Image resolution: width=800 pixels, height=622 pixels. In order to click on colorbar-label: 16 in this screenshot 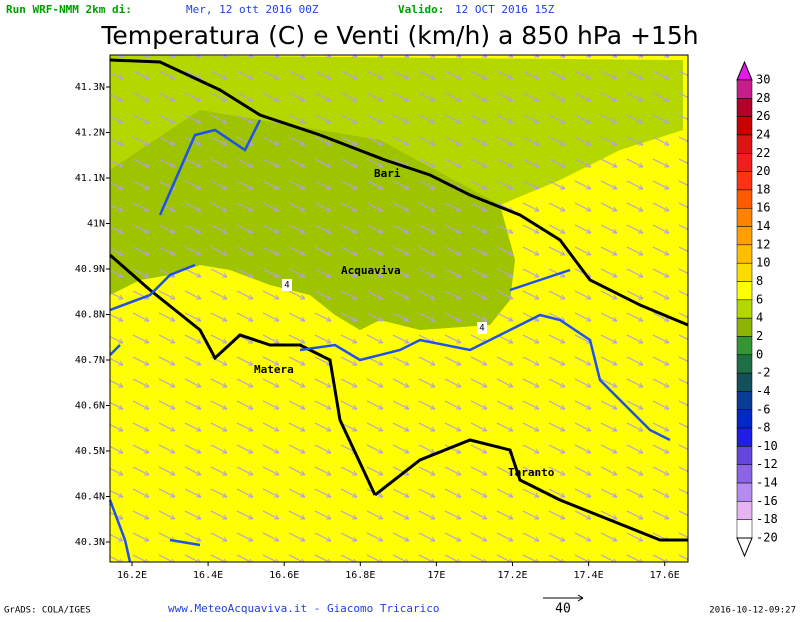, I will do `click(763, 208)`.